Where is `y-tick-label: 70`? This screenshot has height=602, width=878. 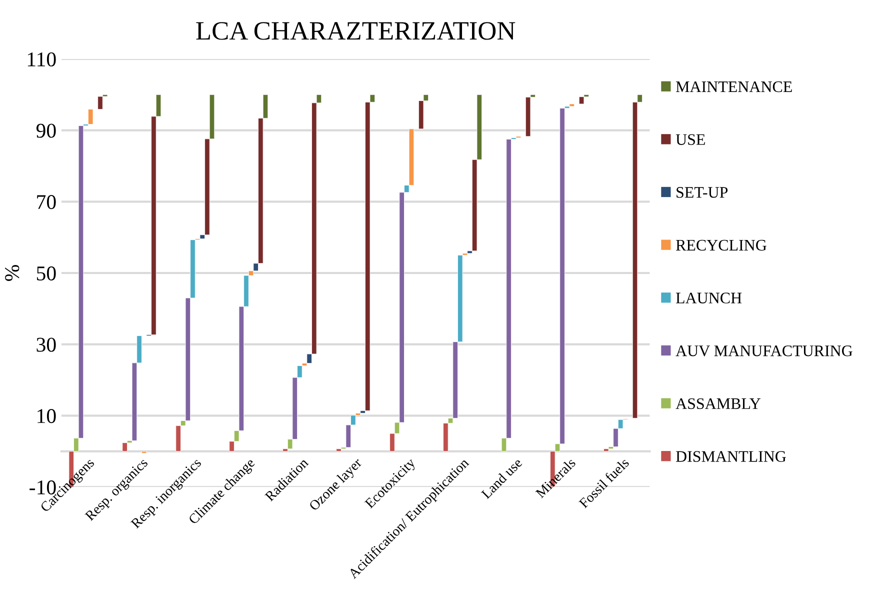 y-tick-label: 70 is located at coordinates (46, 202).